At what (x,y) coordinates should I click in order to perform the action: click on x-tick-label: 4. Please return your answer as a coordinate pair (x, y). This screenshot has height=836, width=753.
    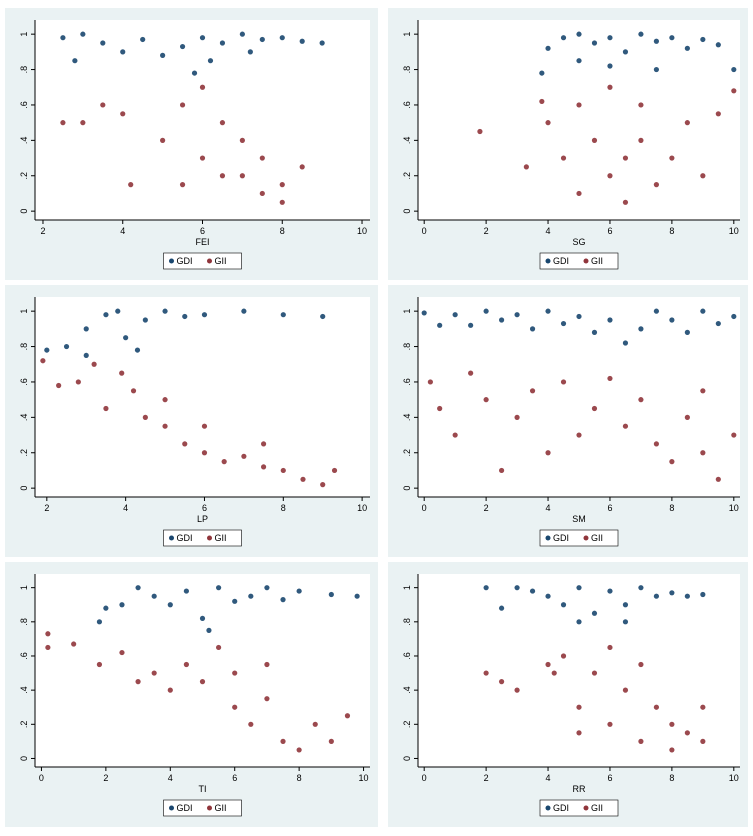
    Looking at the image, I should click on (125, 508).